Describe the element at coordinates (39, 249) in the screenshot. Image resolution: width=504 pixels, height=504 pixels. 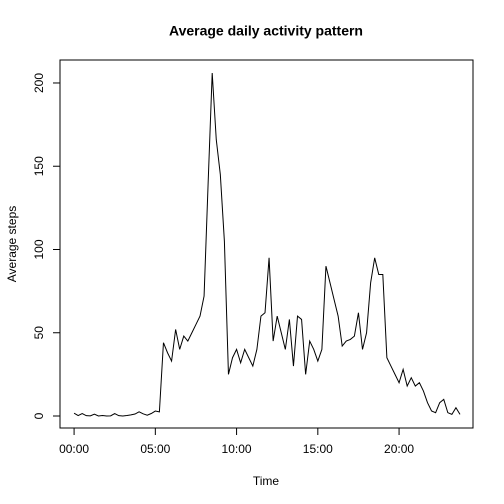
I see `y-tick-label: 100` at that location.